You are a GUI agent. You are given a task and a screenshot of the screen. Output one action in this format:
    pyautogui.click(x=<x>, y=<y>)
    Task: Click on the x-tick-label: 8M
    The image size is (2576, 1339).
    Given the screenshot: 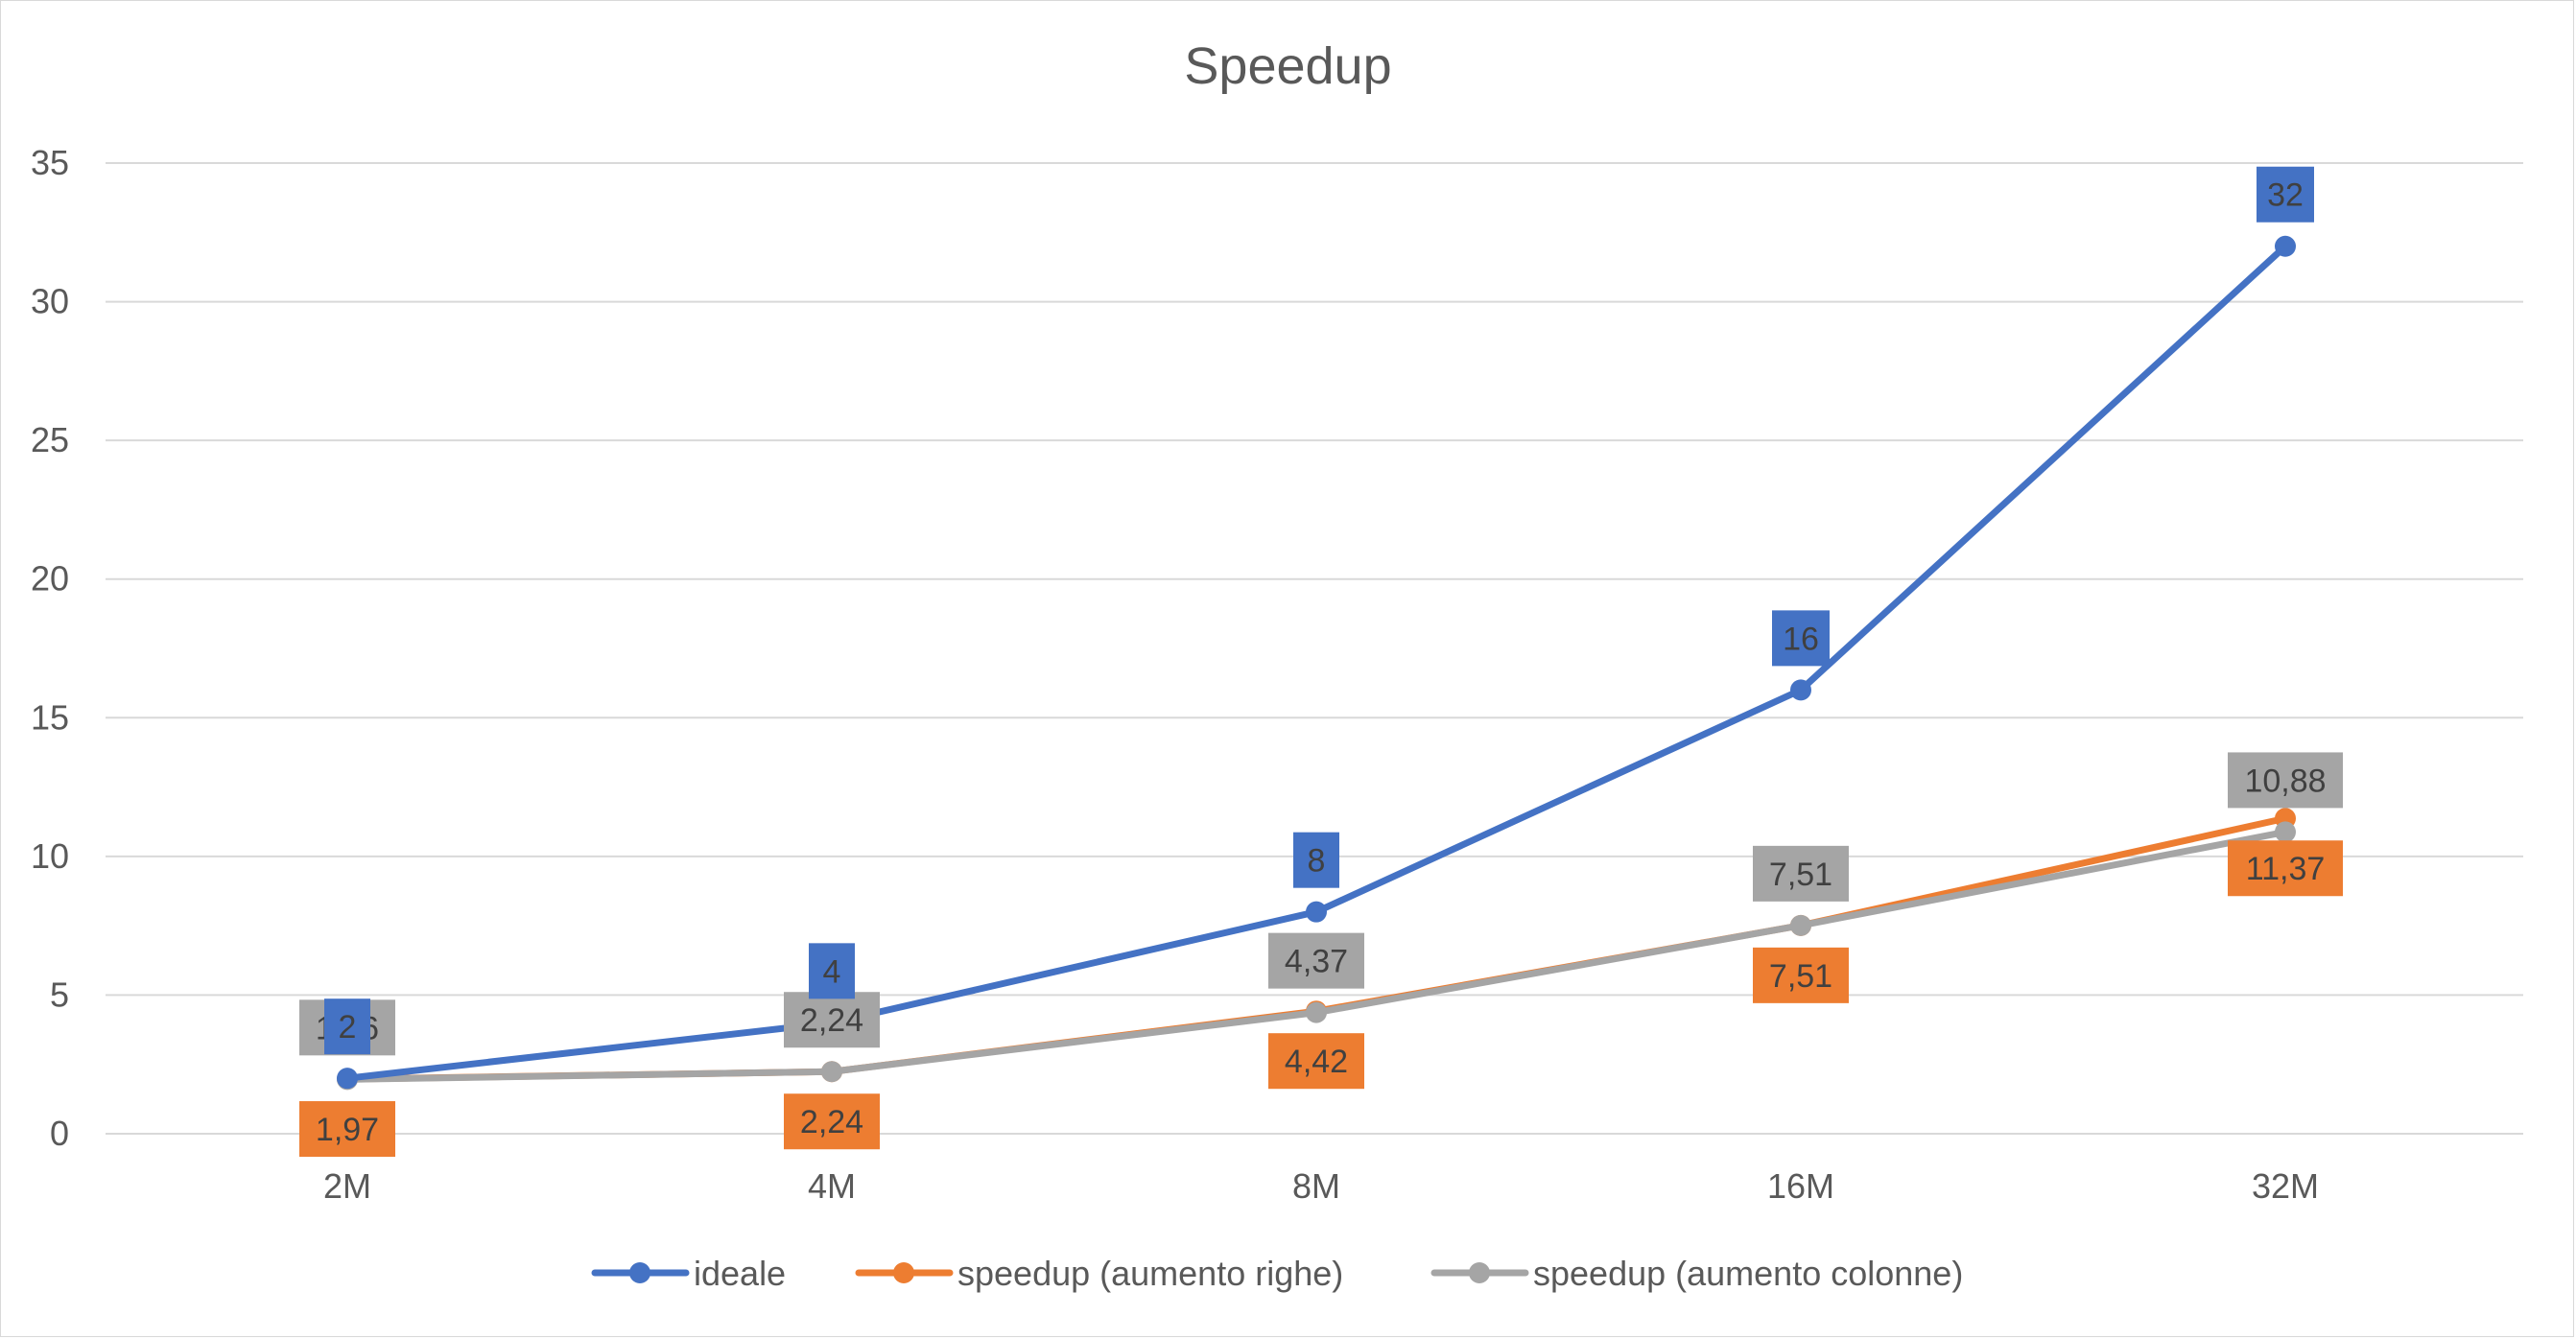 What is the action you would take?
    pyautogui.click(x=1316, y=1186)
    